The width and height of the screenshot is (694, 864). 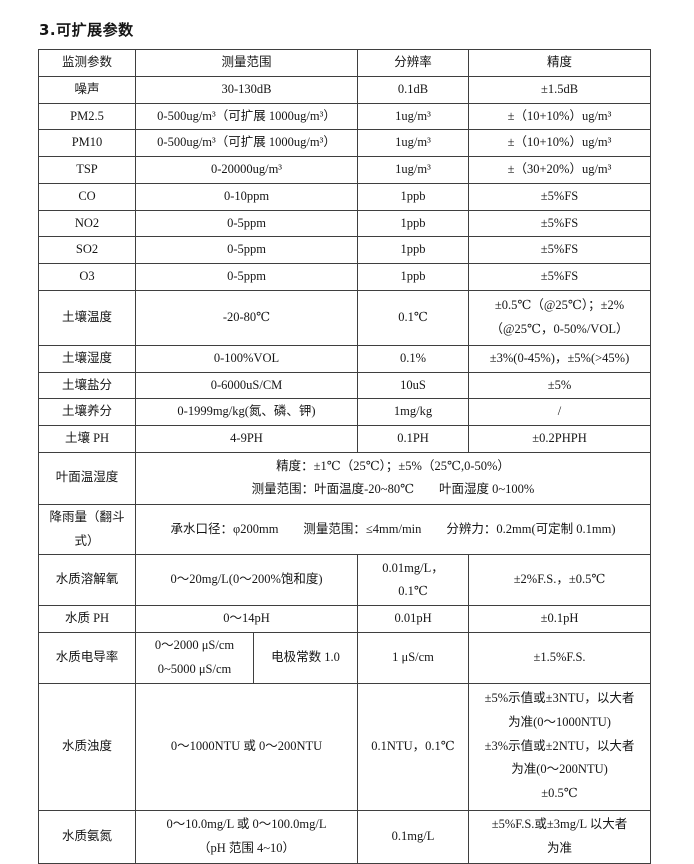 I want to click on cell-range: 0～1000NTU 或 0～200NTU, so click(x=246, y=746).